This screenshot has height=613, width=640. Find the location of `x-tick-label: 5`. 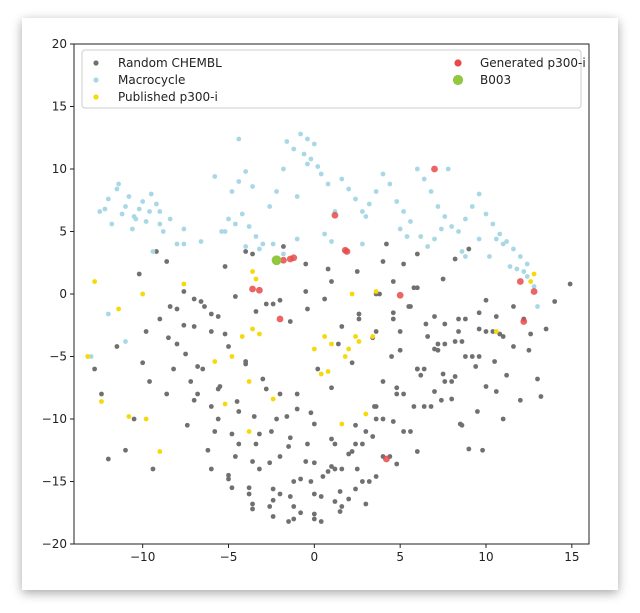

x-tick-label: 5 is located at coordinates (400, 557).